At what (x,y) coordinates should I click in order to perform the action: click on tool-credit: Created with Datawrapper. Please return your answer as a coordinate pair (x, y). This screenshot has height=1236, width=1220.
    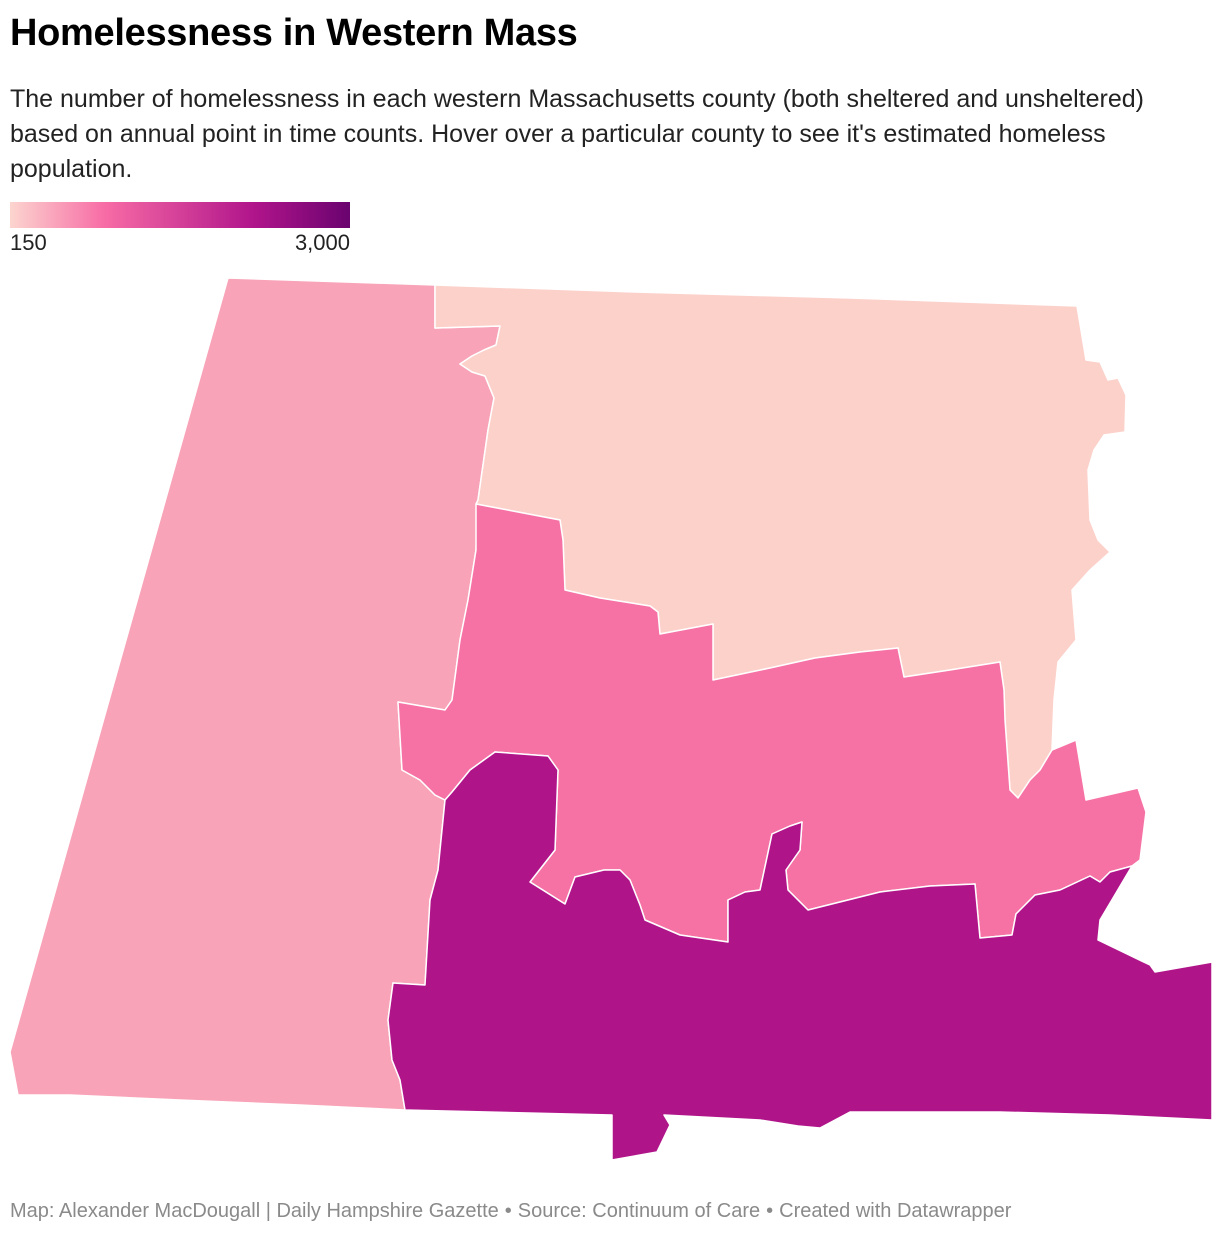
    Looking at the image, I should click on (895, 1211).